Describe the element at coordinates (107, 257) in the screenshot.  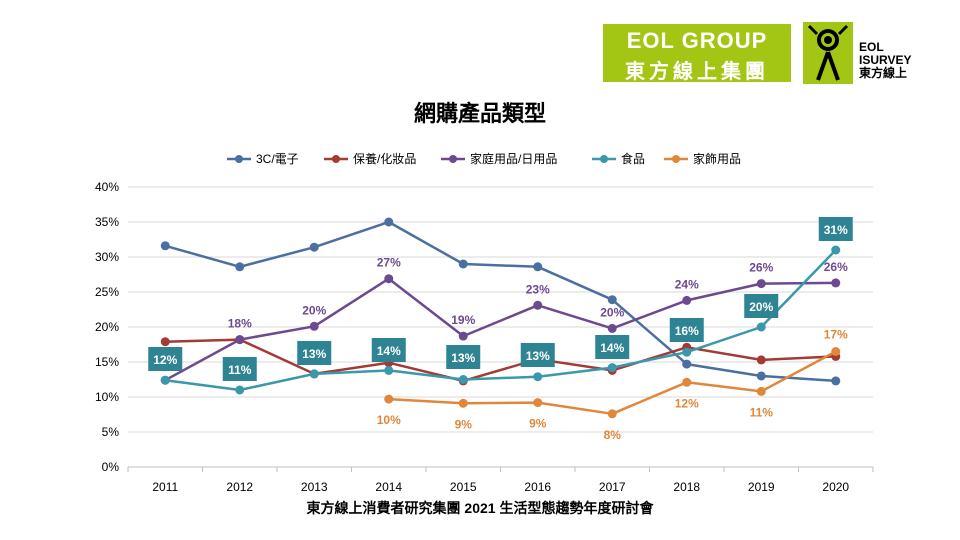
I see `y-tick-label: 30%` at that location.